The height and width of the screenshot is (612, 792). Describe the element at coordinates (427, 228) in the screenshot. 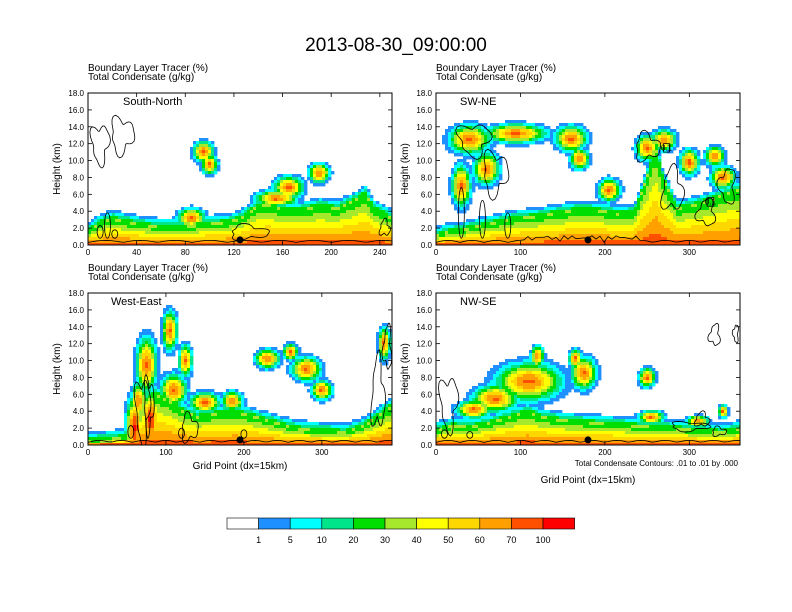

I see `y-tick-label: 2.0` at that location.